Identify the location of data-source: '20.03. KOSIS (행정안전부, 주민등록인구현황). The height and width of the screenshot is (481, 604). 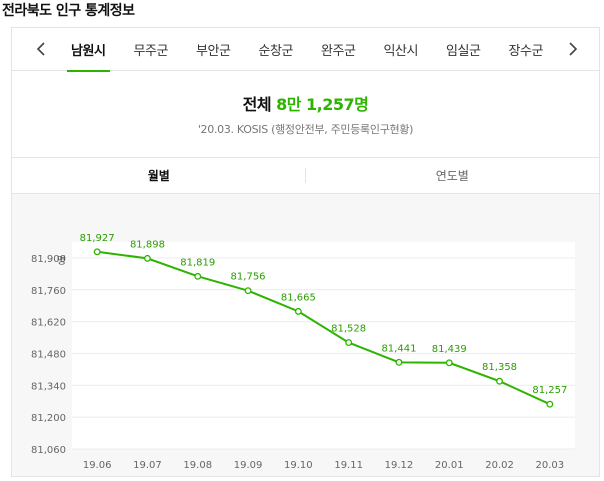
(305, 129).